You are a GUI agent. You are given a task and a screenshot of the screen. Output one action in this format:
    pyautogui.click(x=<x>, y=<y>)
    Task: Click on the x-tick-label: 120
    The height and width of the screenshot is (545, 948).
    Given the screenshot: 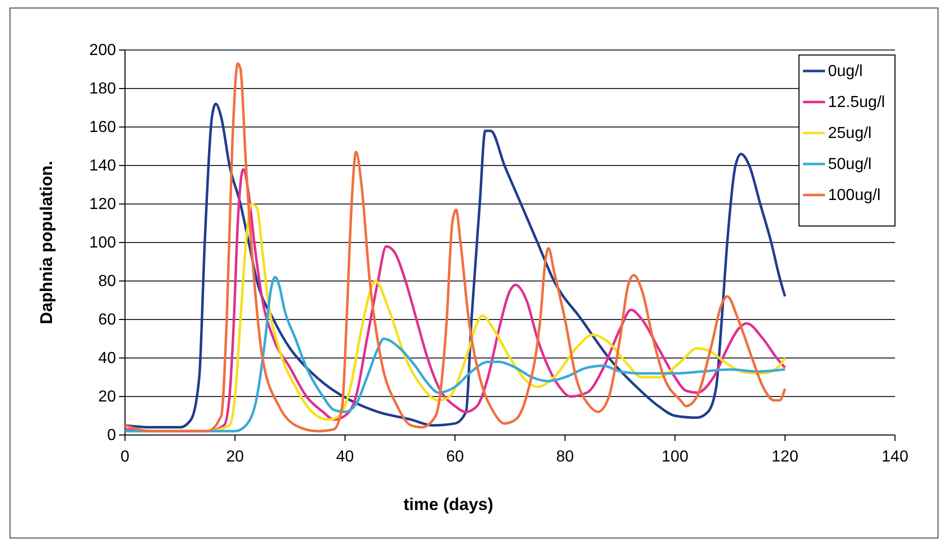 What is the action you would take?
    pyautogui.click(x=785, y=457)
    